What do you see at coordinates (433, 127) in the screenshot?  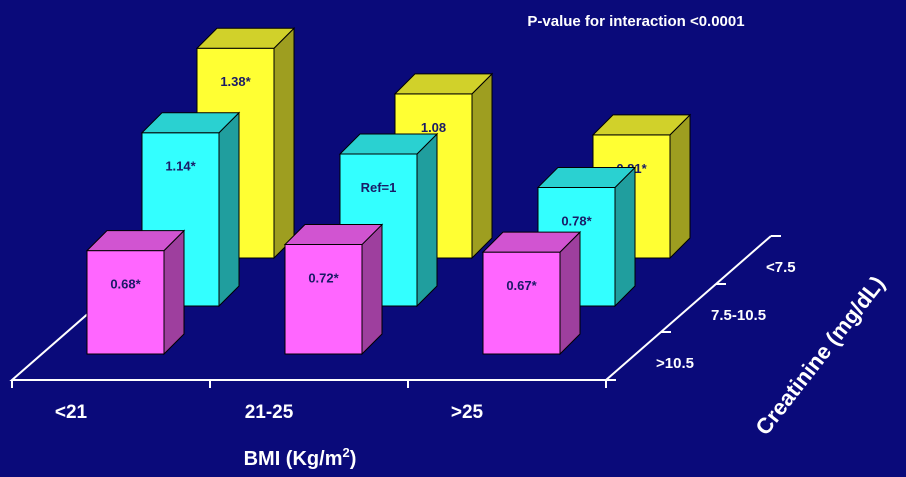 I see `bar-data-label: 1.08` at bounding box center [433, 127].